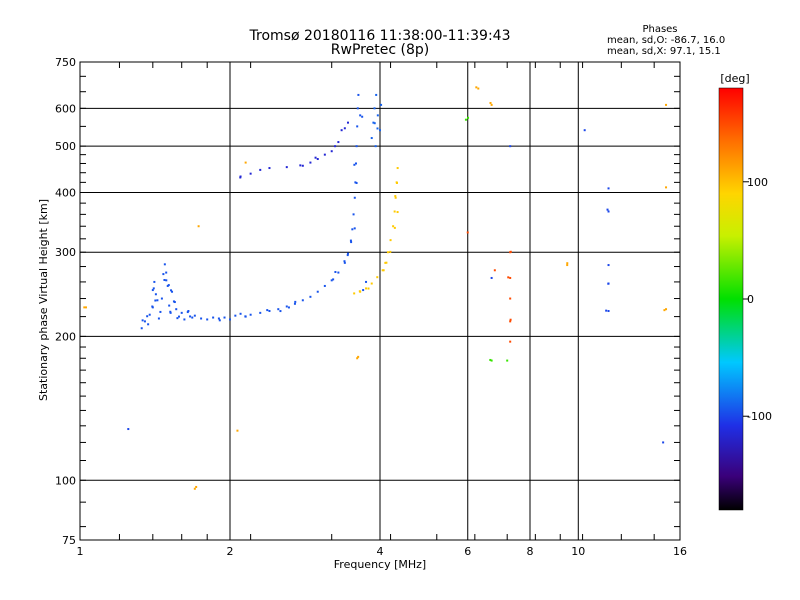  What do you see at coordinates (43, 300) in the screenshot?
I see `y-axis-label: Stationary phase Virtual Height [km]` at bounding box center [43, 300].